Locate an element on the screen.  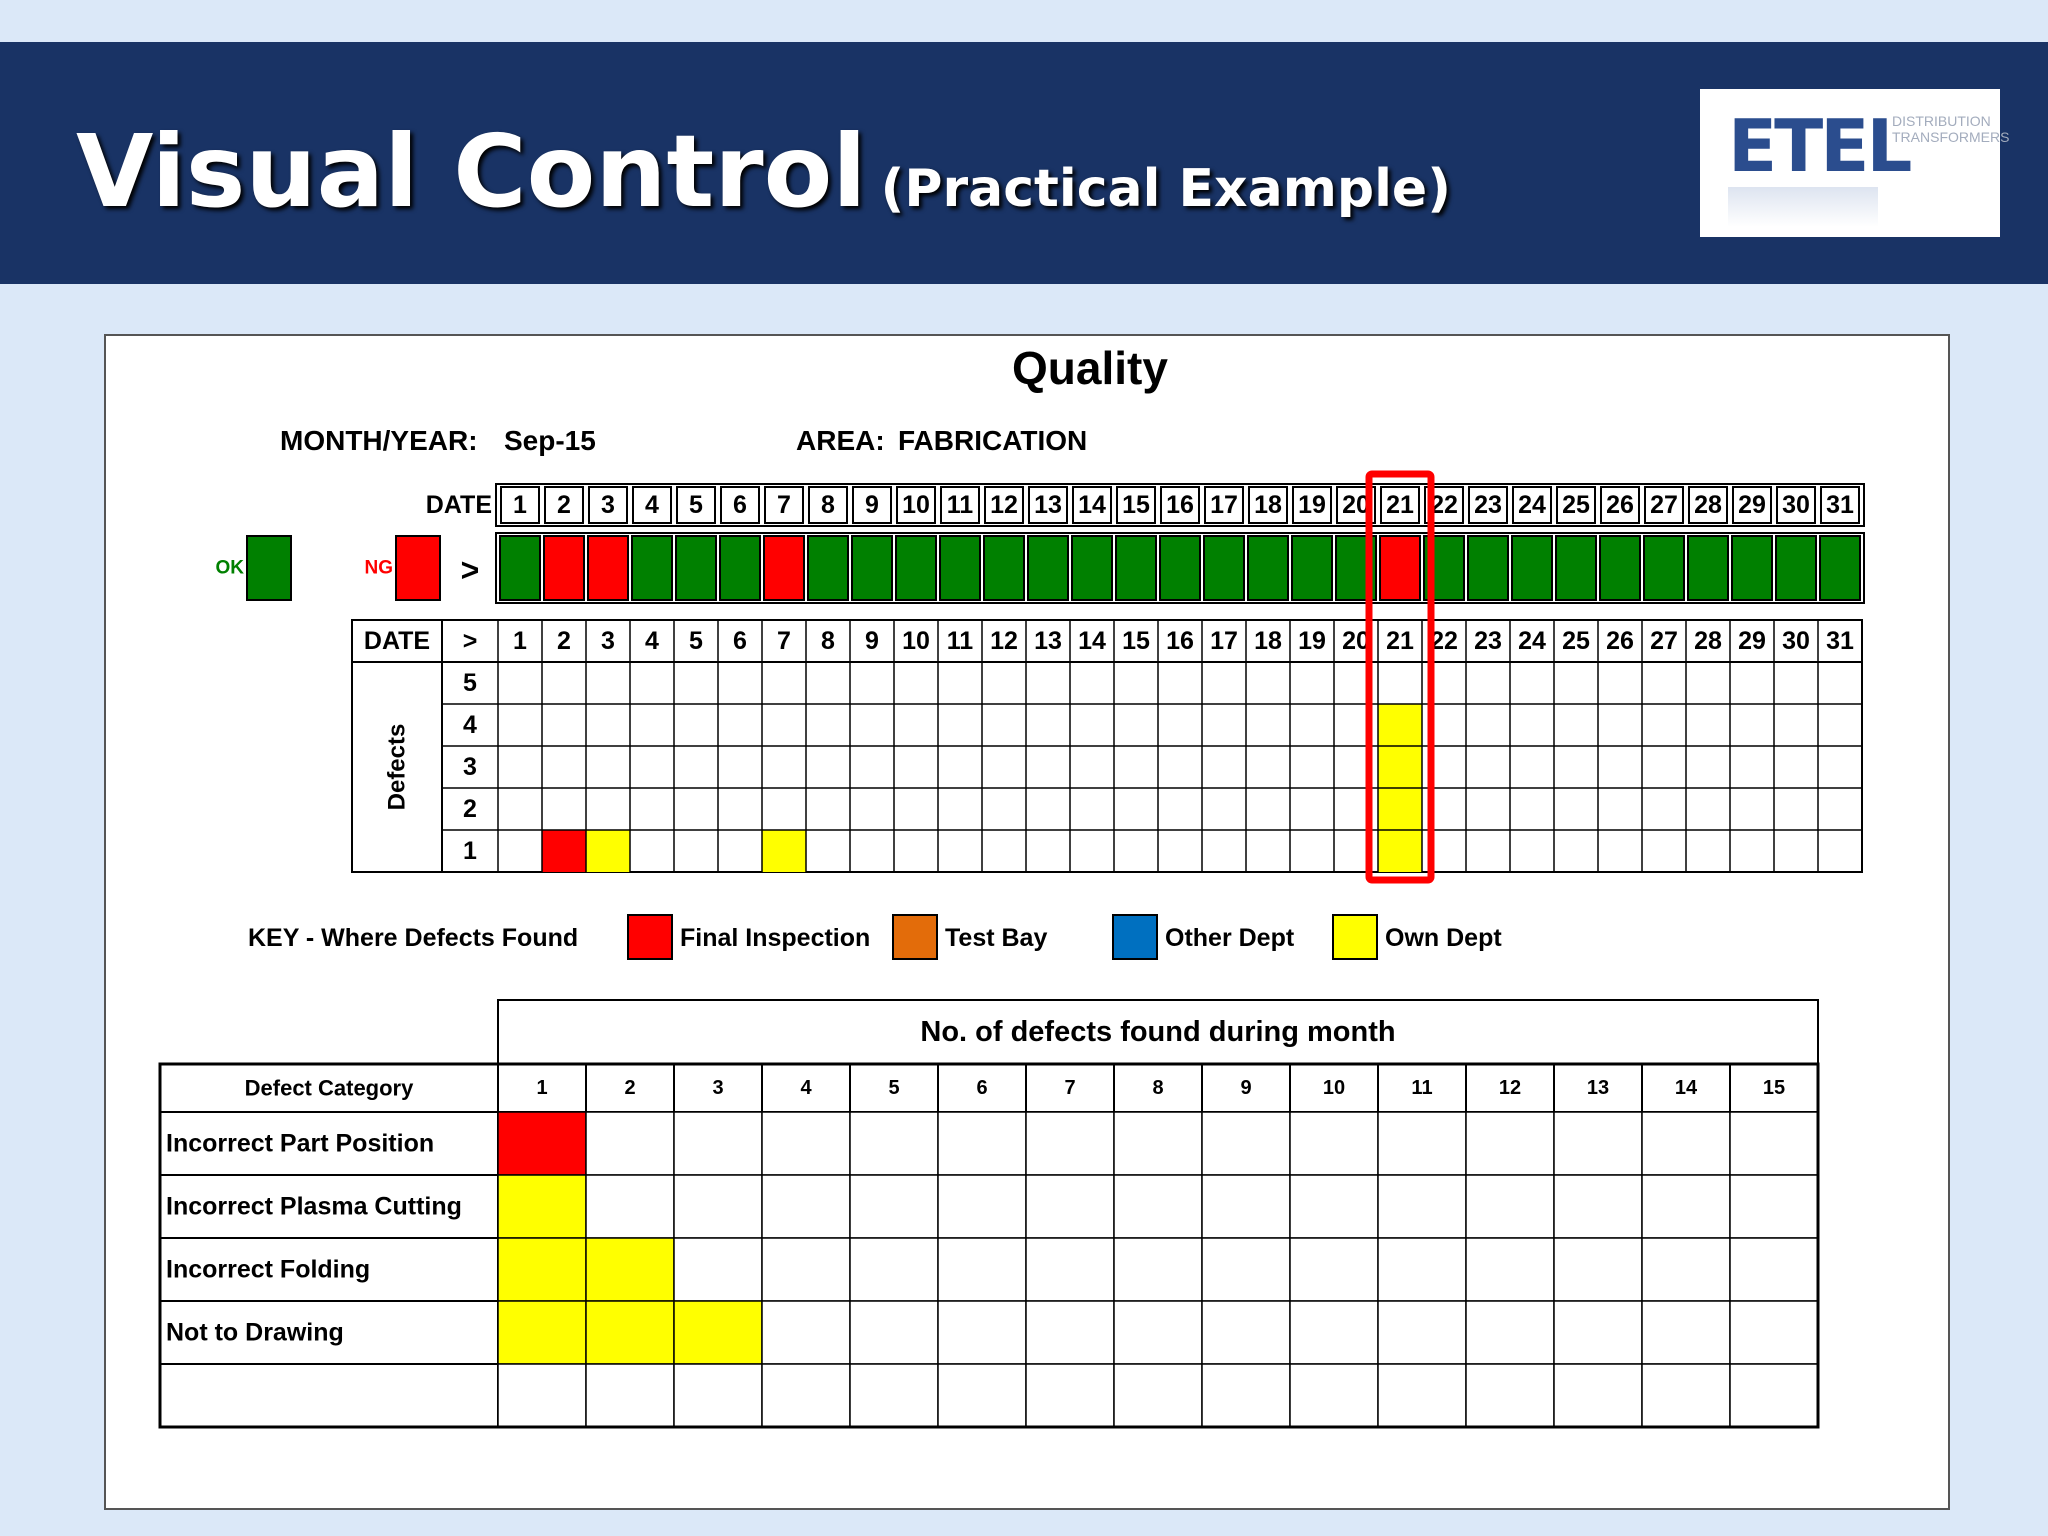
defects-date-number: 6 is located at coordinates (740, 641).